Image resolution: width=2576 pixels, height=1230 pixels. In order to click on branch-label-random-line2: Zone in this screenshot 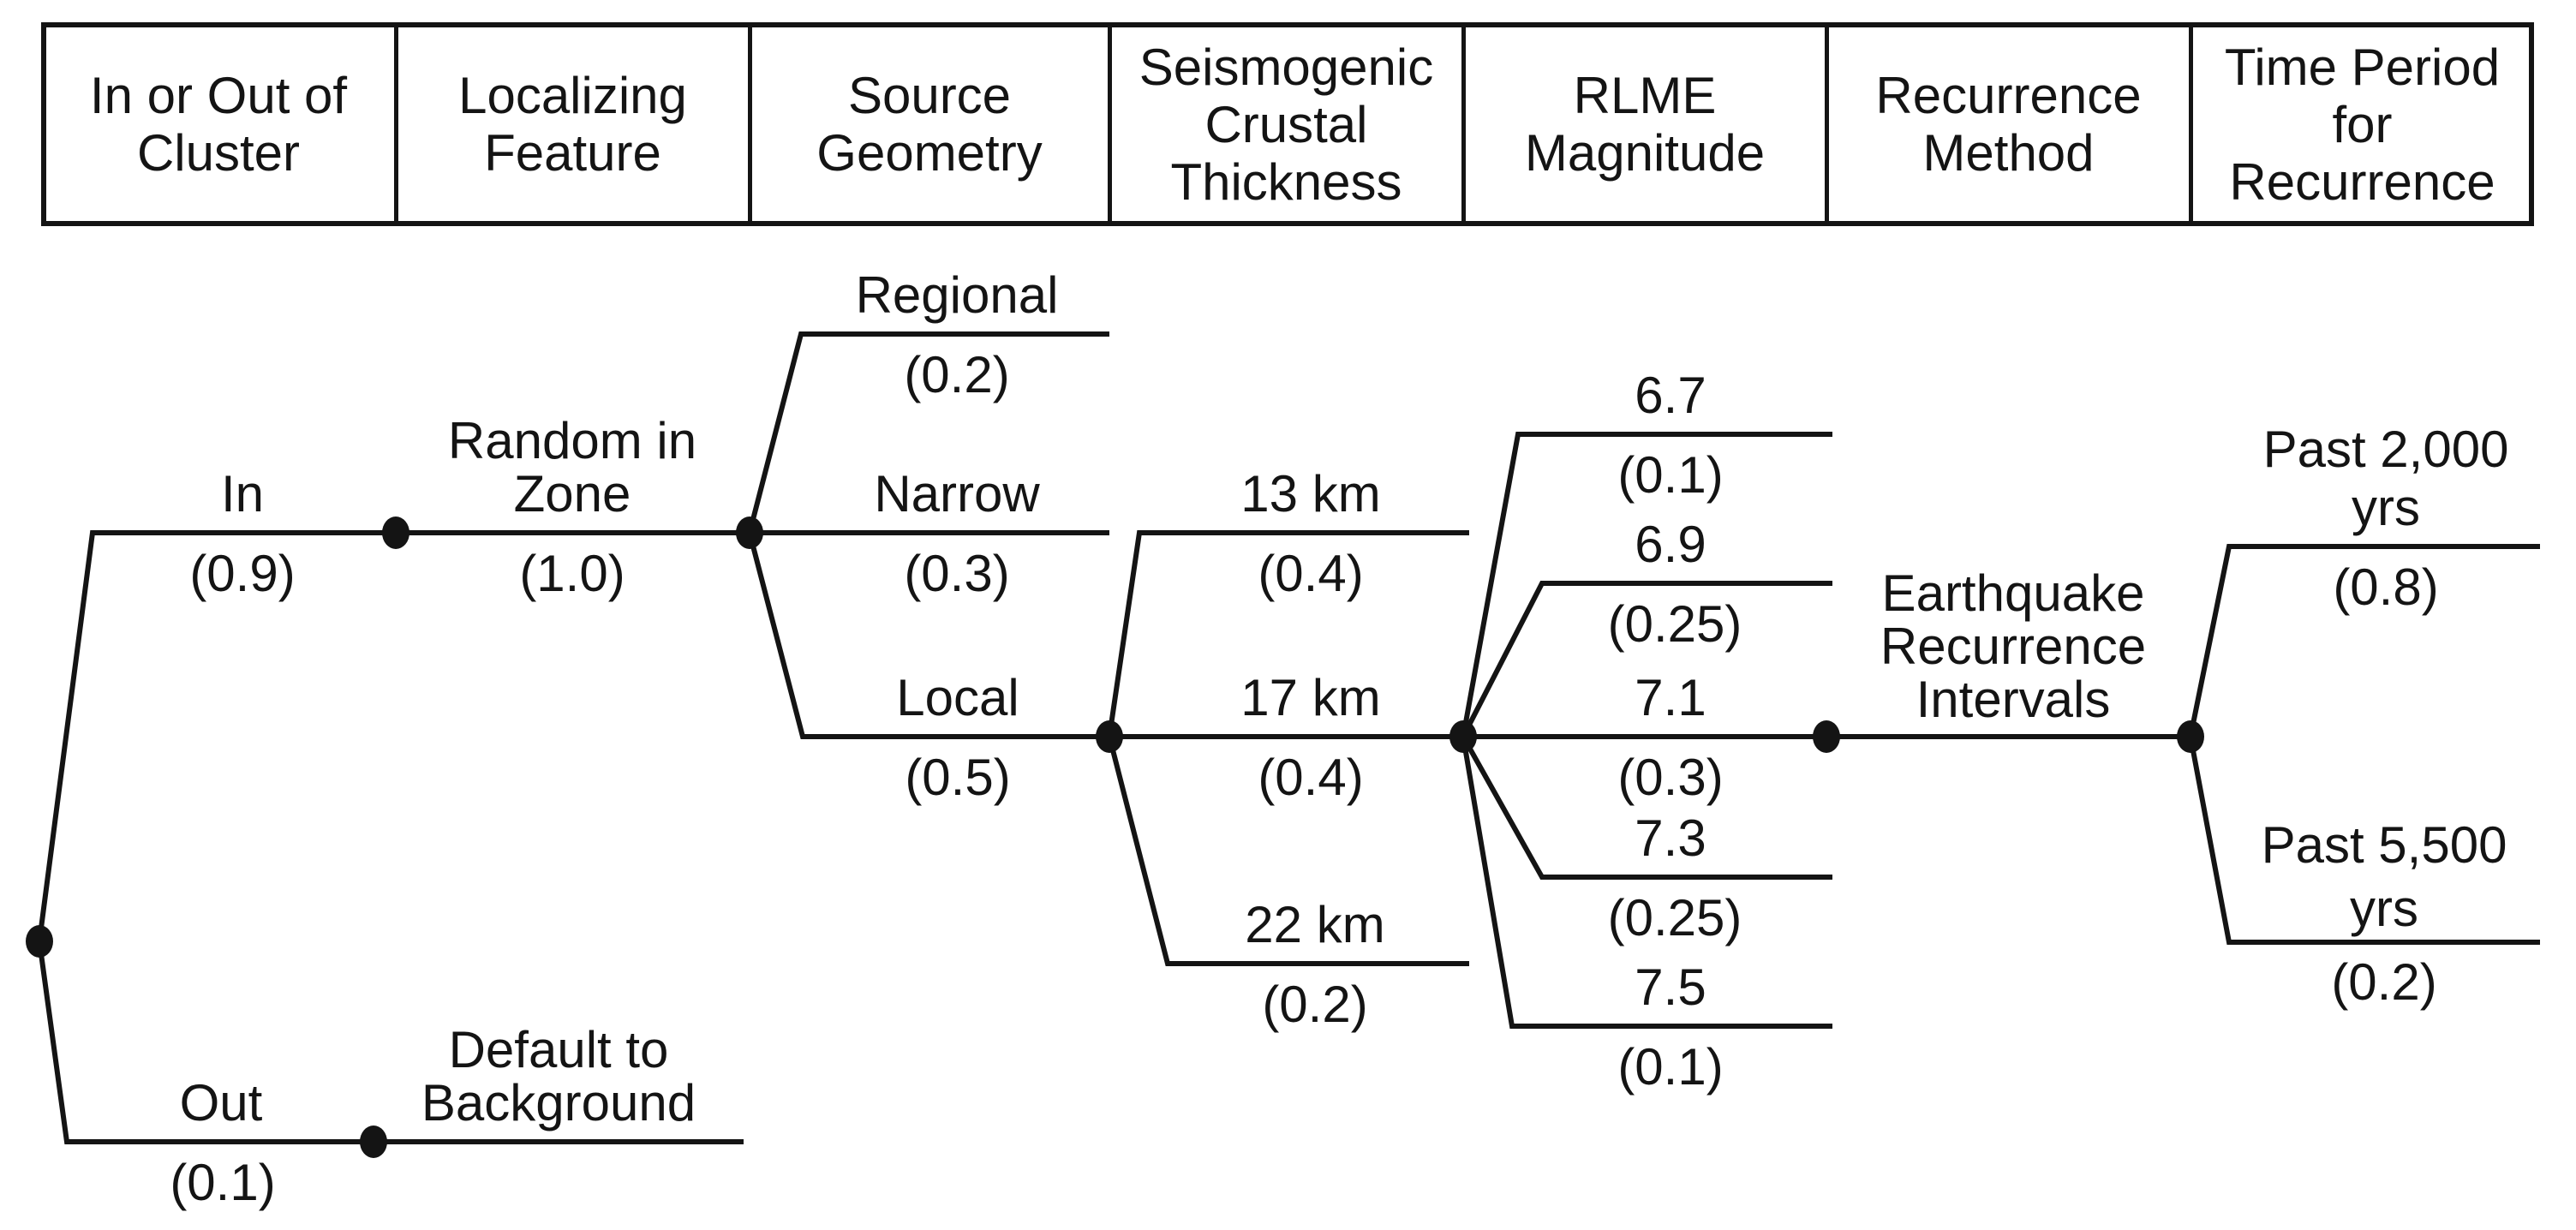, I will do `click(572, 493)`.